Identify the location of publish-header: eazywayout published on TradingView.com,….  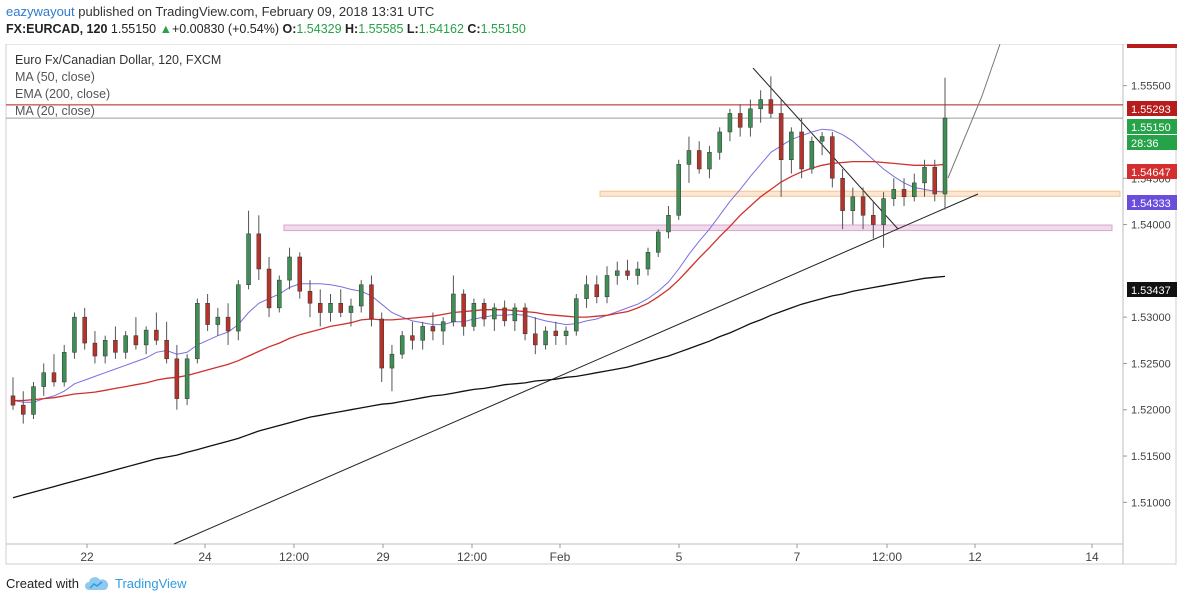
(591, 22).